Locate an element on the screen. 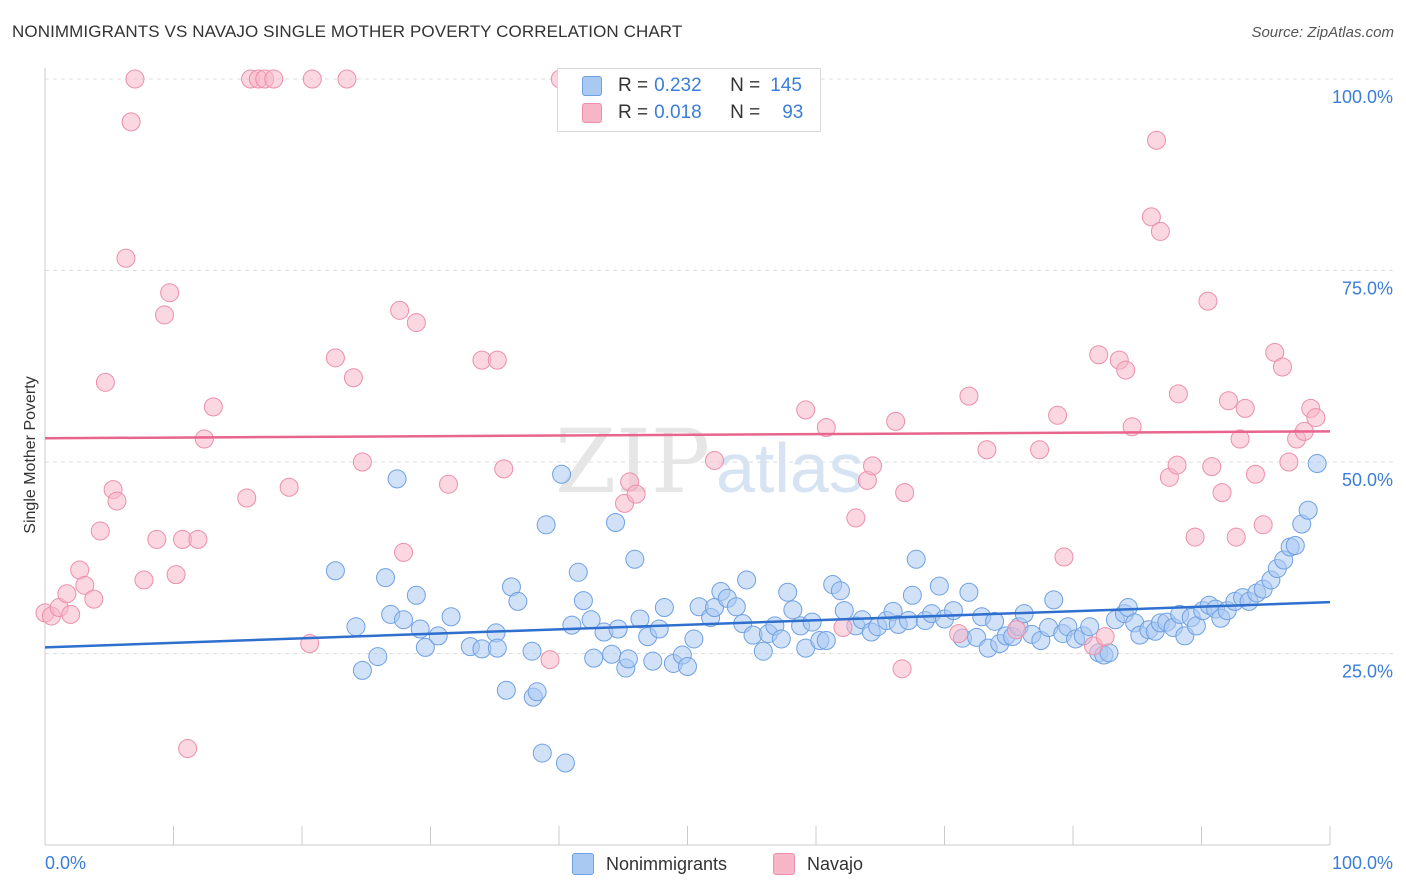  watermark-atlas: atlas is located at coordinates (790, 468).